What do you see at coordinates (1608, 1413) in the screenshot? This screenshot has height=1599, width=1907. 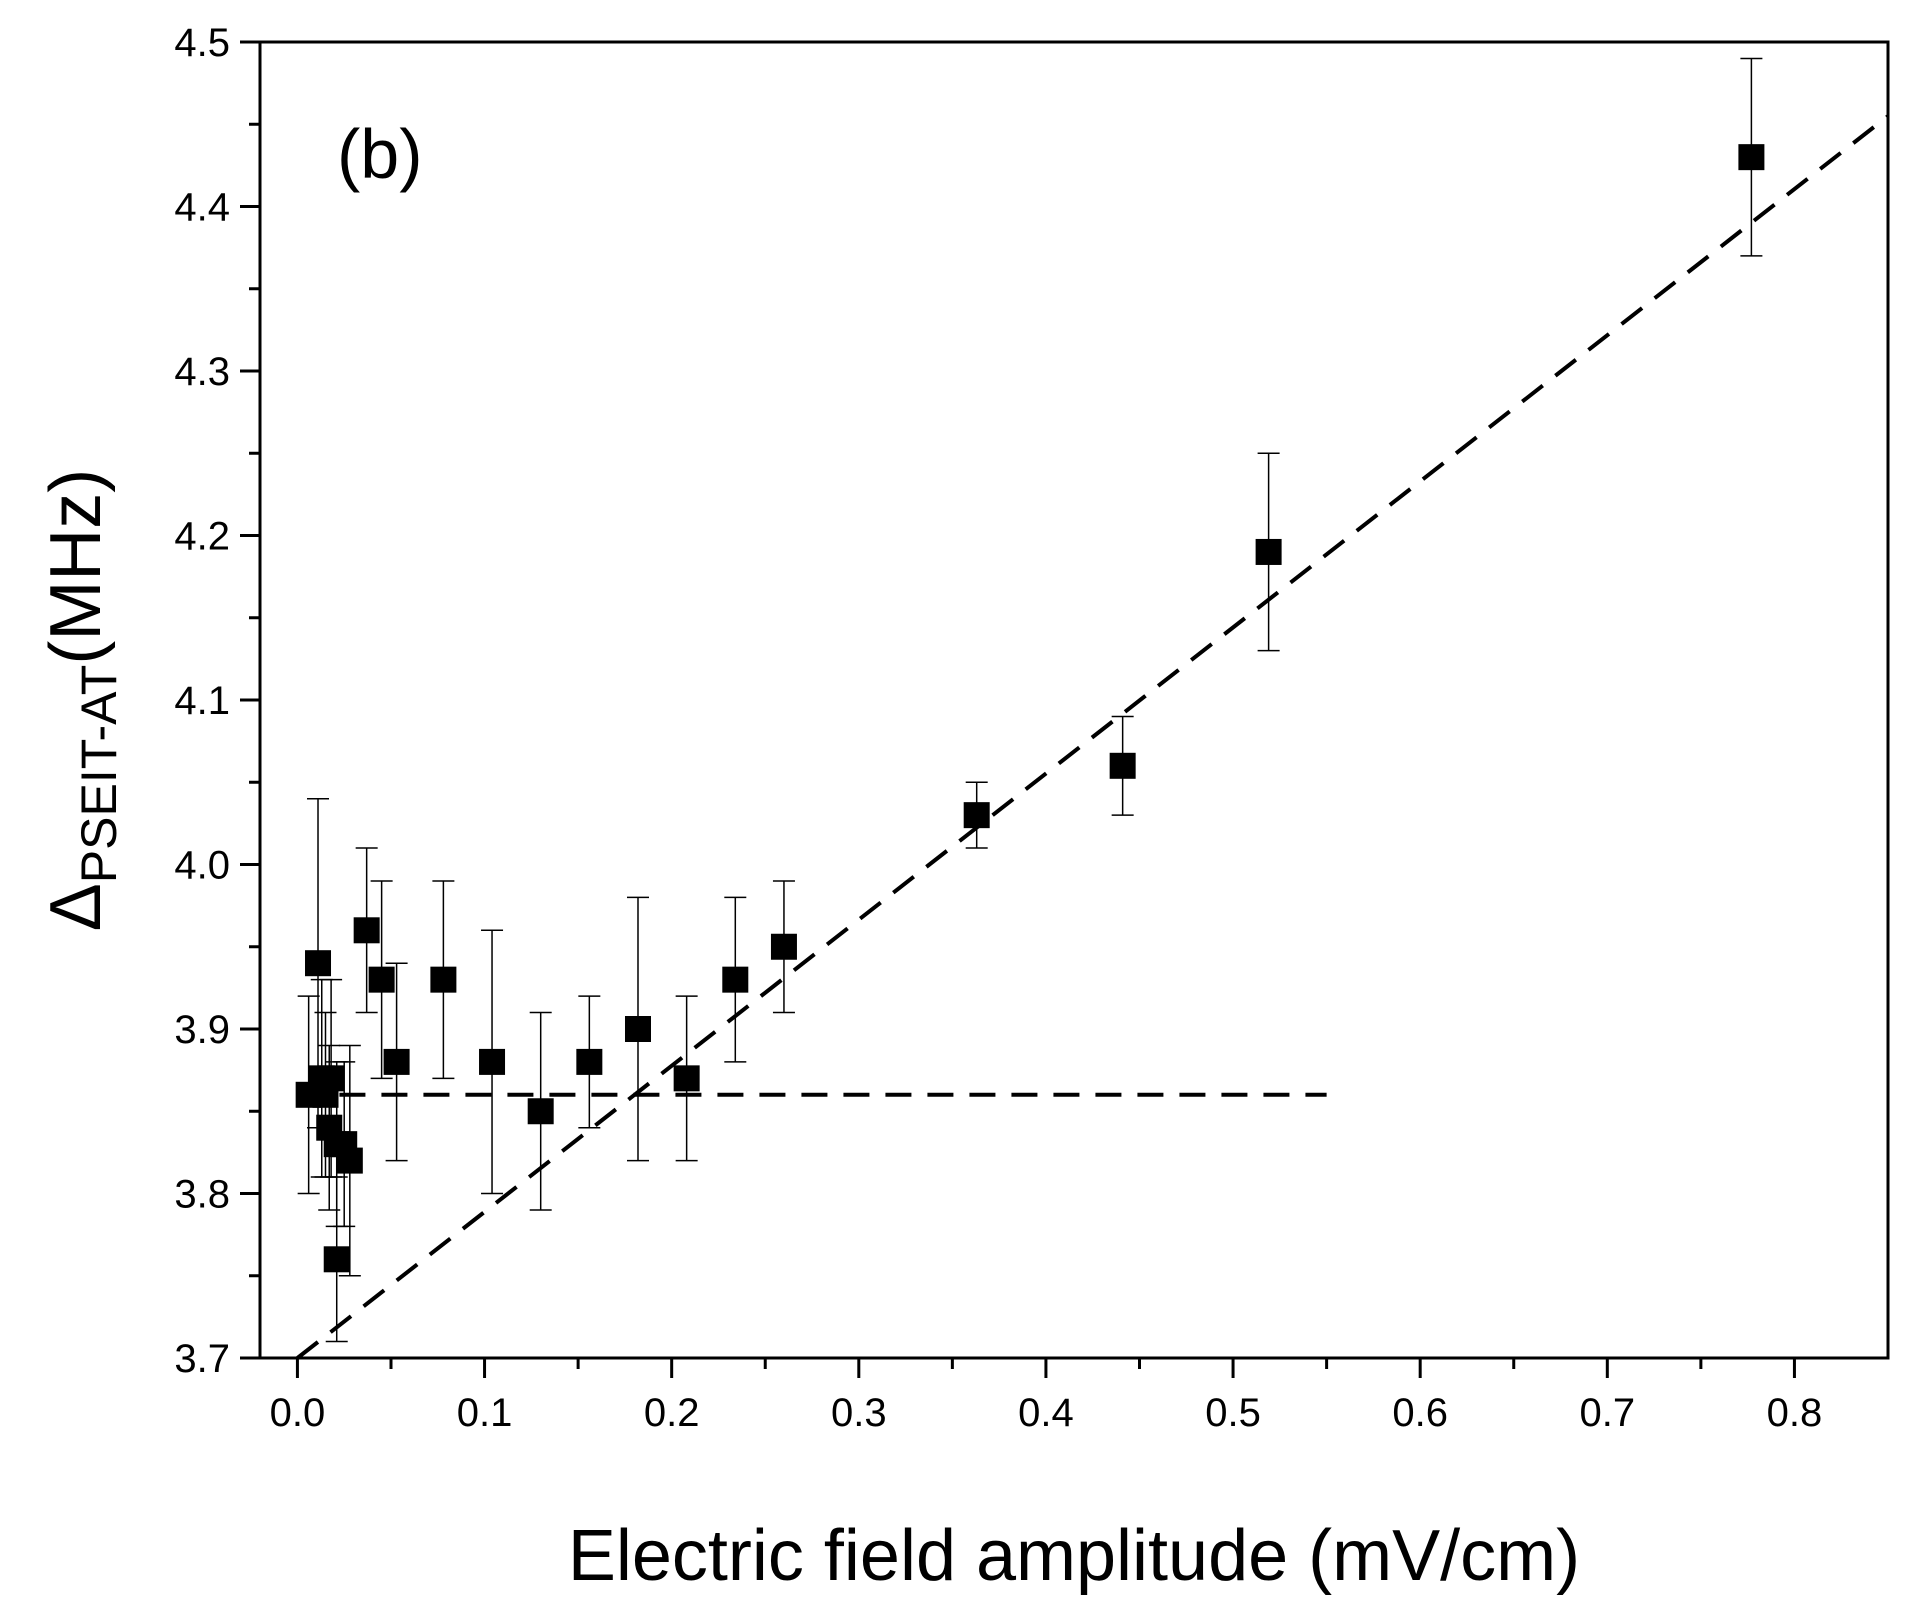 I see `x-tick-label: 0.7` at bounding box center [1608, 1413].